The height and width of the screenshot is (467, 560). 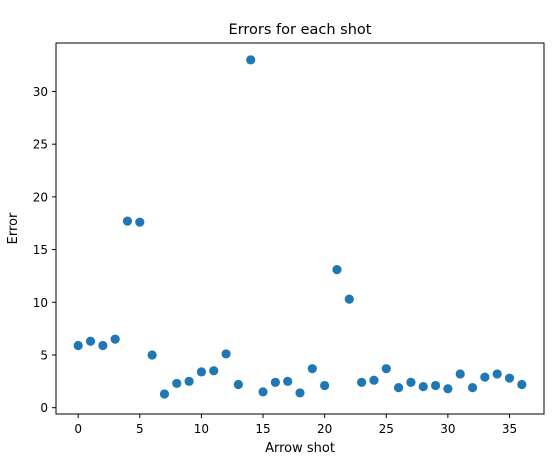 I want to click on y-tick-label: 10, so click(x=40, y=303).